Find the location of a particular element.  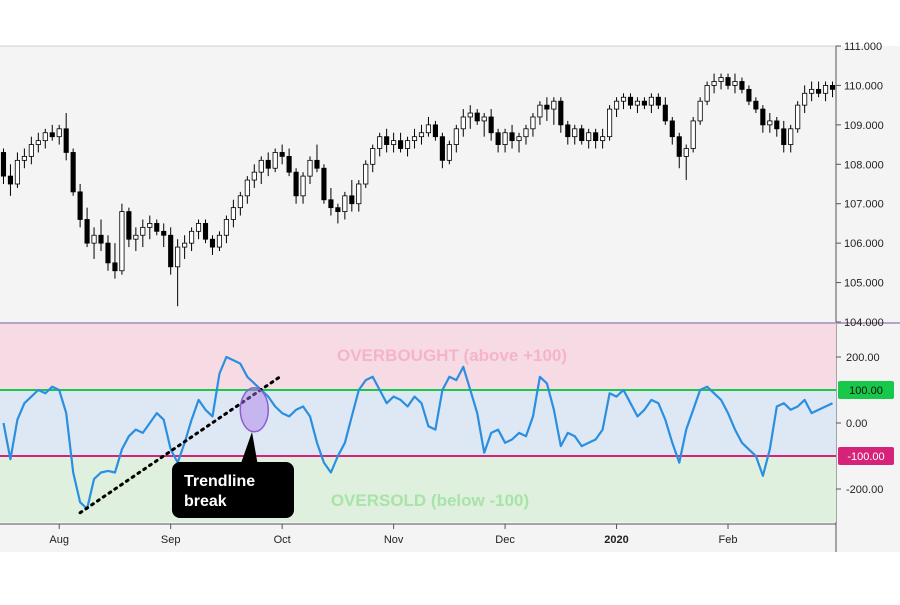

trendline is located at coordinates (180, 445).